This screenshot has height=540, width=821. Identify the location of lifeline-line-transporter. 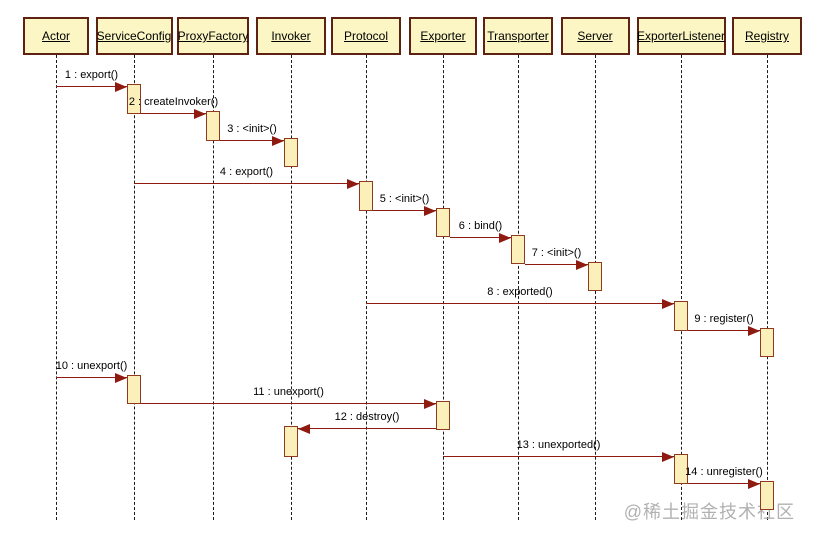
(518, 287).